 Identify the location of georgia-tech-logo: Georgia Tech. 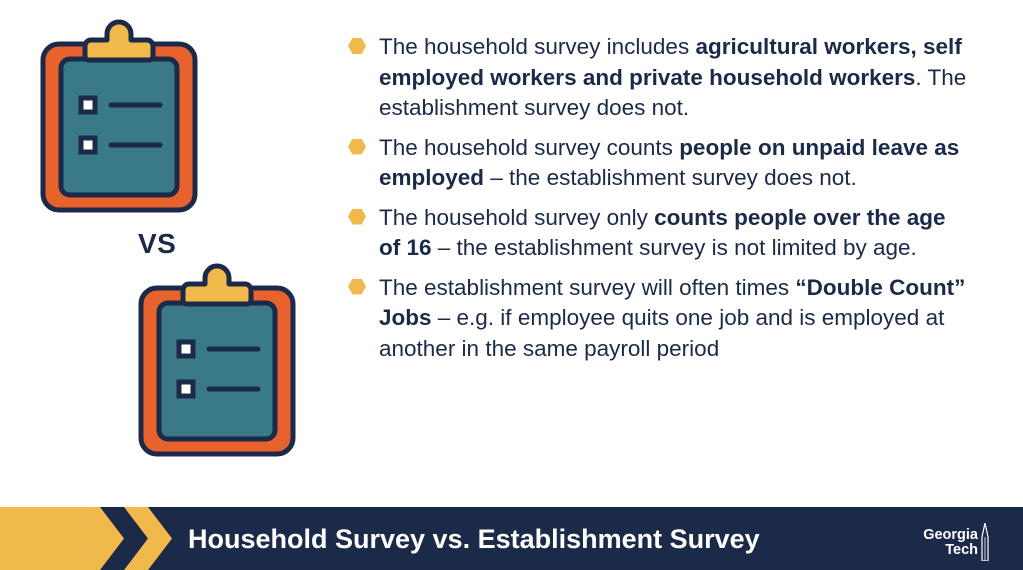
(950, 541).